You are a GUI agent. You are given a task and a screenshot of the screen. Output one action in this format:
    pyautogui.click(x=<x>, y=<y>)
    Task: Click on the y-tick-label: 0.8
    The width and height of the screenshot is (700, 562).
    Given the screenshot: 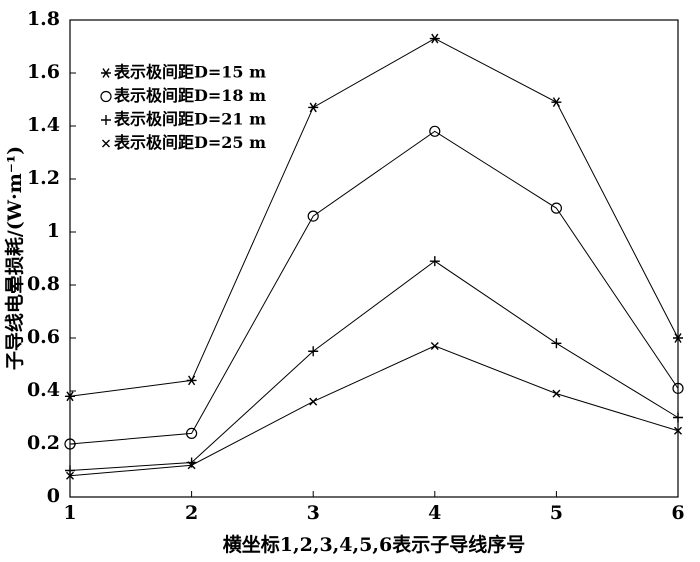 What is the action you would take?
    pyautogui.click(x=43, y=284)
    